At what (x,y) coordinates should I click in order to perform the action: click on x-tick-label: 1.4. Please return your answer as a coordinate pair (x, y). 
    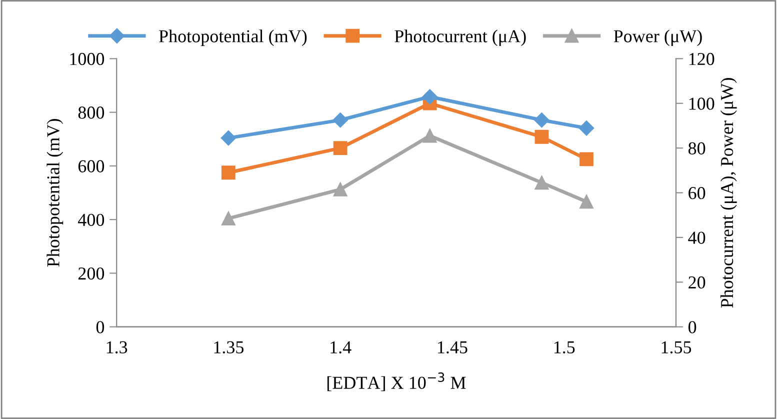
    Looking at the image, I should click on (341, 347).